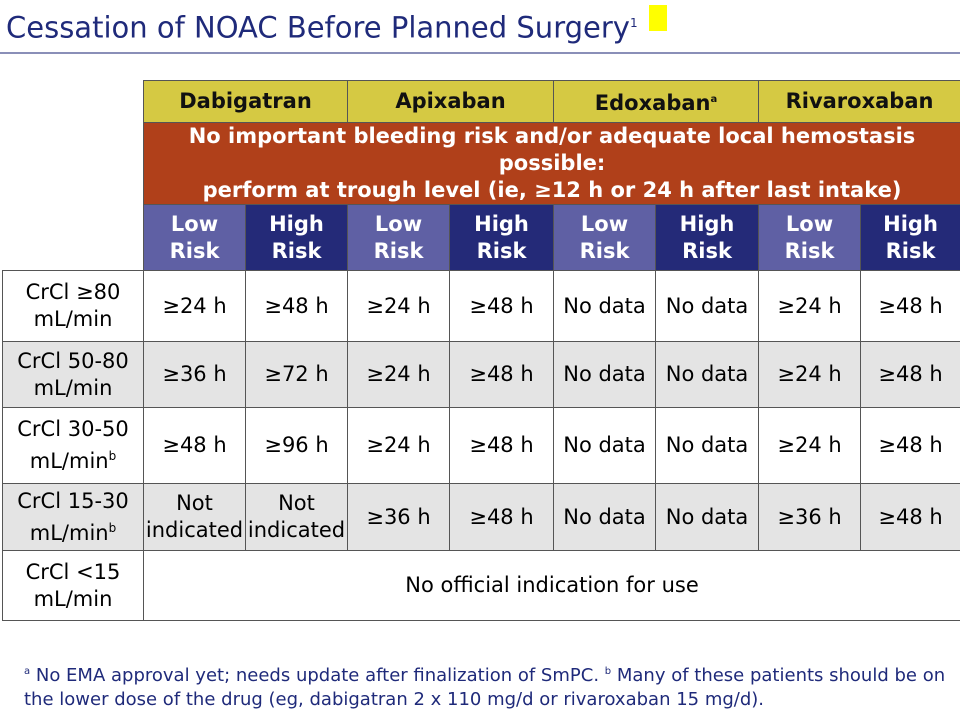 The height and width of the screenshot is (720, 960). I want to click on row-label-line-1: CrCl 50-80, so click(73, 360).